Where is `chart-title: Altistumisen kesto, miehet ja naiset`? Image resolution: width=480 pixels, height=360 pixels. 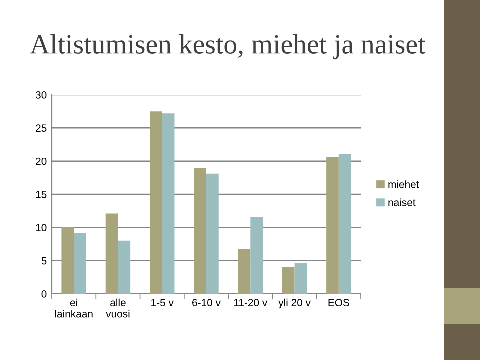
chart-title: Altistumisen kesto, miehet ja naiset is located at coordinates (228, 47).